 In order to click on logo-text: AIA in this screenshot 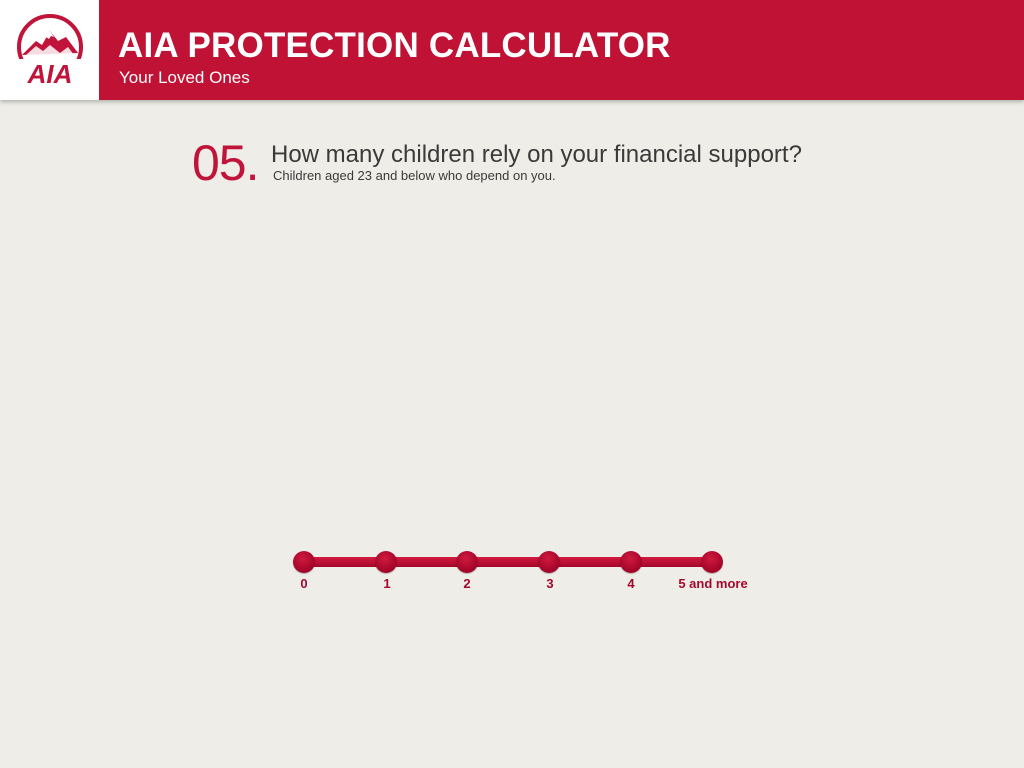, I will do `click(50, 73)`.